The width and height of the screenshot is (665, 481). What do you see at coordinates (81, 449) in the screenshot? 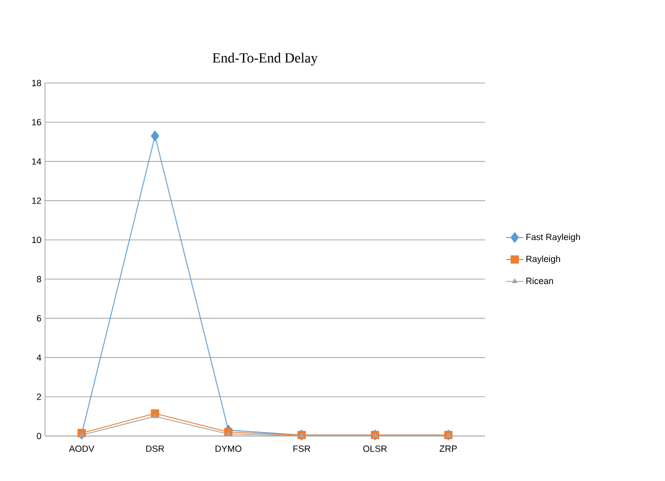
I see `x-tick-label: AODV` at bounding box center [81, 449].